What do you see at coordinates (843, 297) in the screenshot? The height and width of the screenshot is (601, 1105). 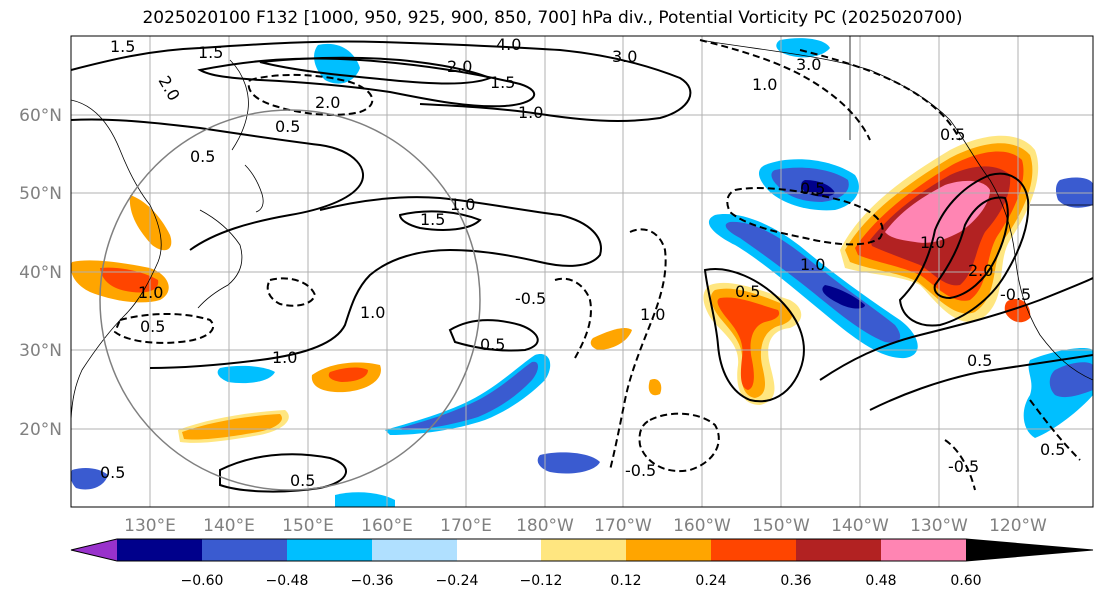 I see `shade-neg-band-dark` at bounding box center [843, 297].